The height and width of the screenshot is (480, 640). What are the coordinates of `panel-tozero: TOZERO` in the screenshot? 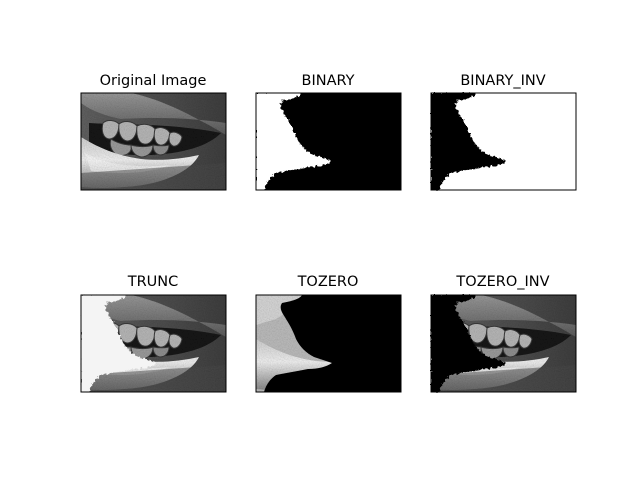 It's located at (328, 333).